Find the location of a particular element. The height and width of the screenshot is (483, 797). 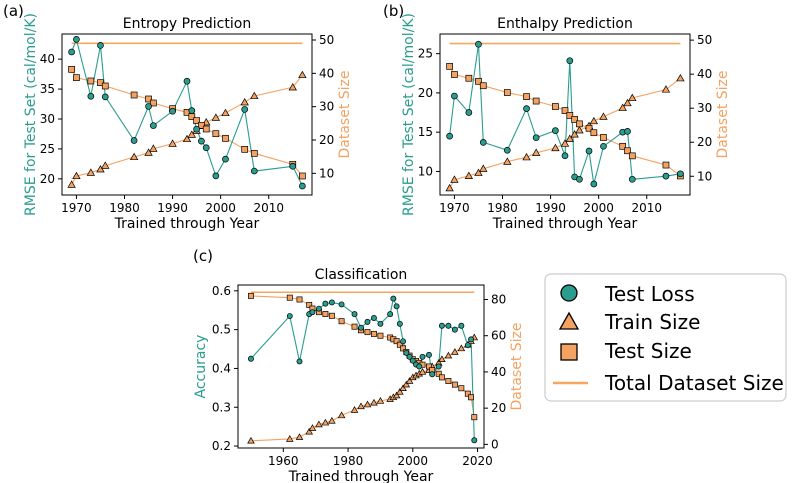

legend-label-test-loss: Test Loss is located at coordinates (649, 294).